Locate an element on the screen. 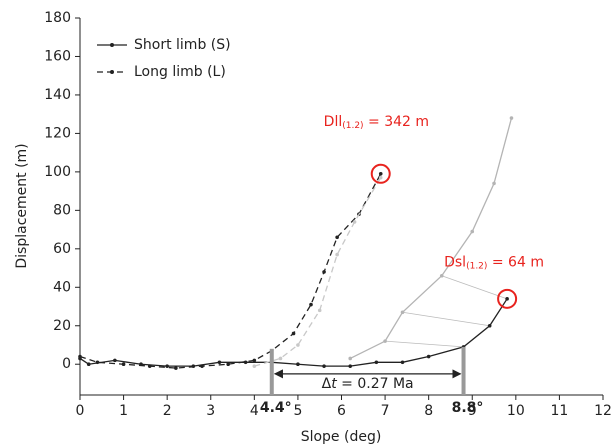  x-tick-label: 1 is located at coordinates (123, 411).